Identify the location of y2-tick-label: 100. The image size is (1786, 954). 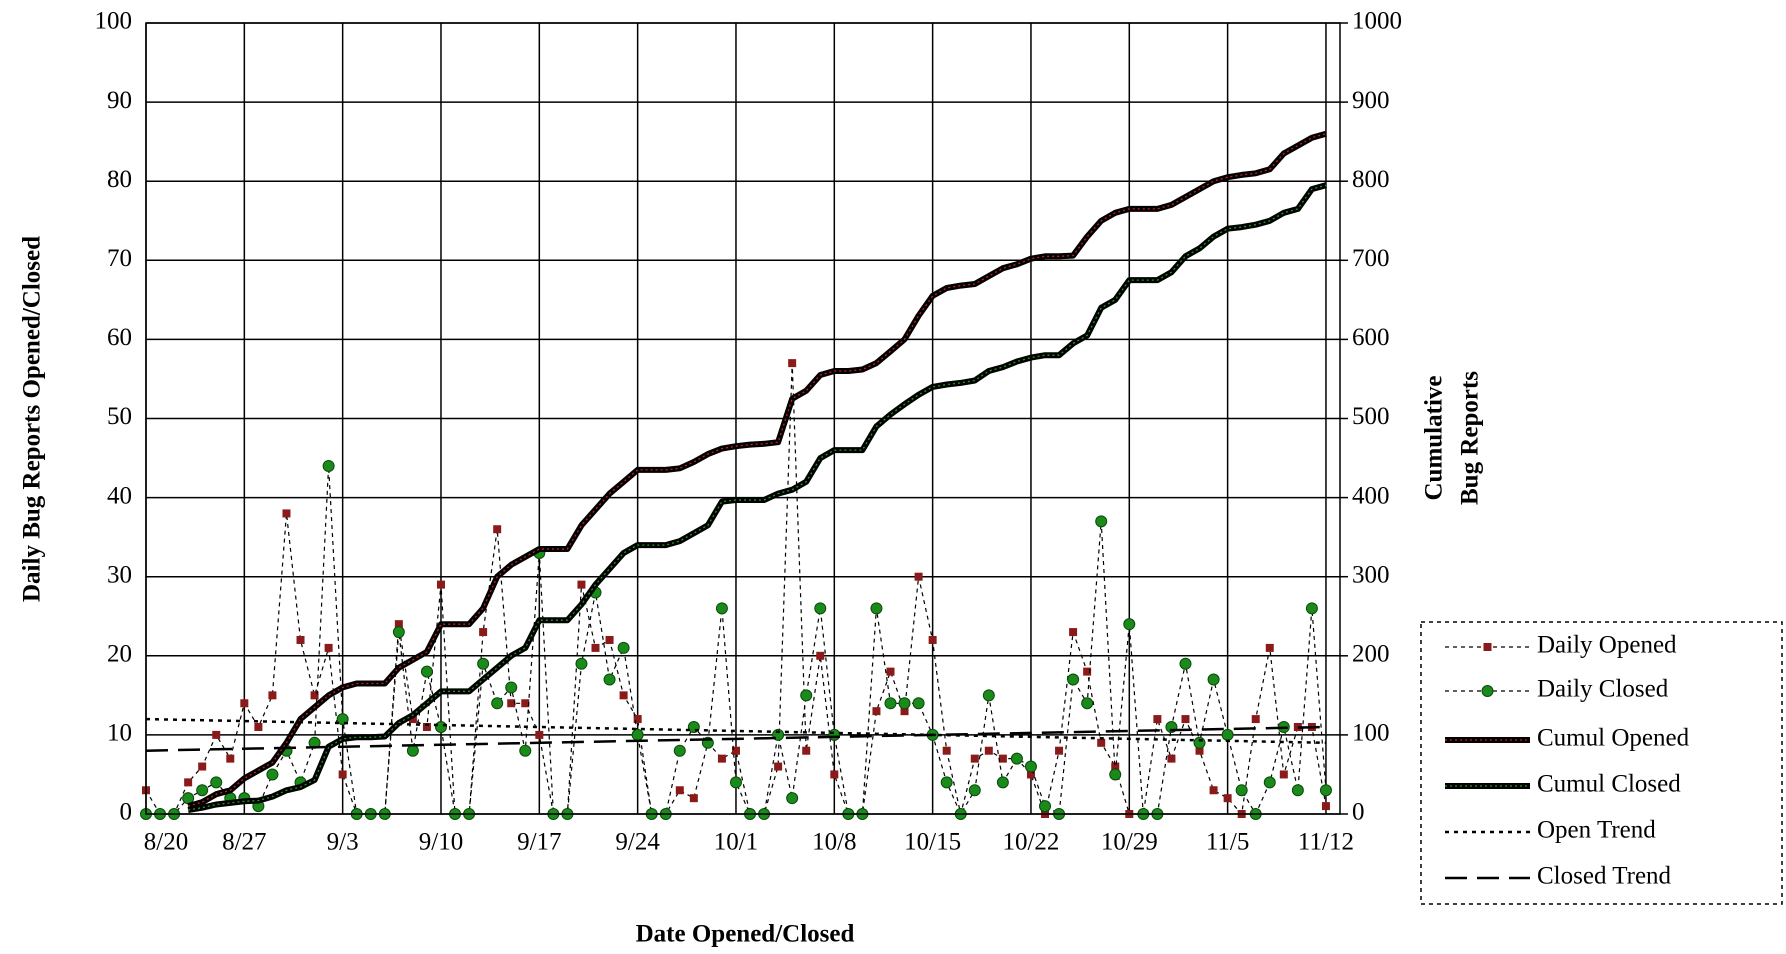
(1371, 733).